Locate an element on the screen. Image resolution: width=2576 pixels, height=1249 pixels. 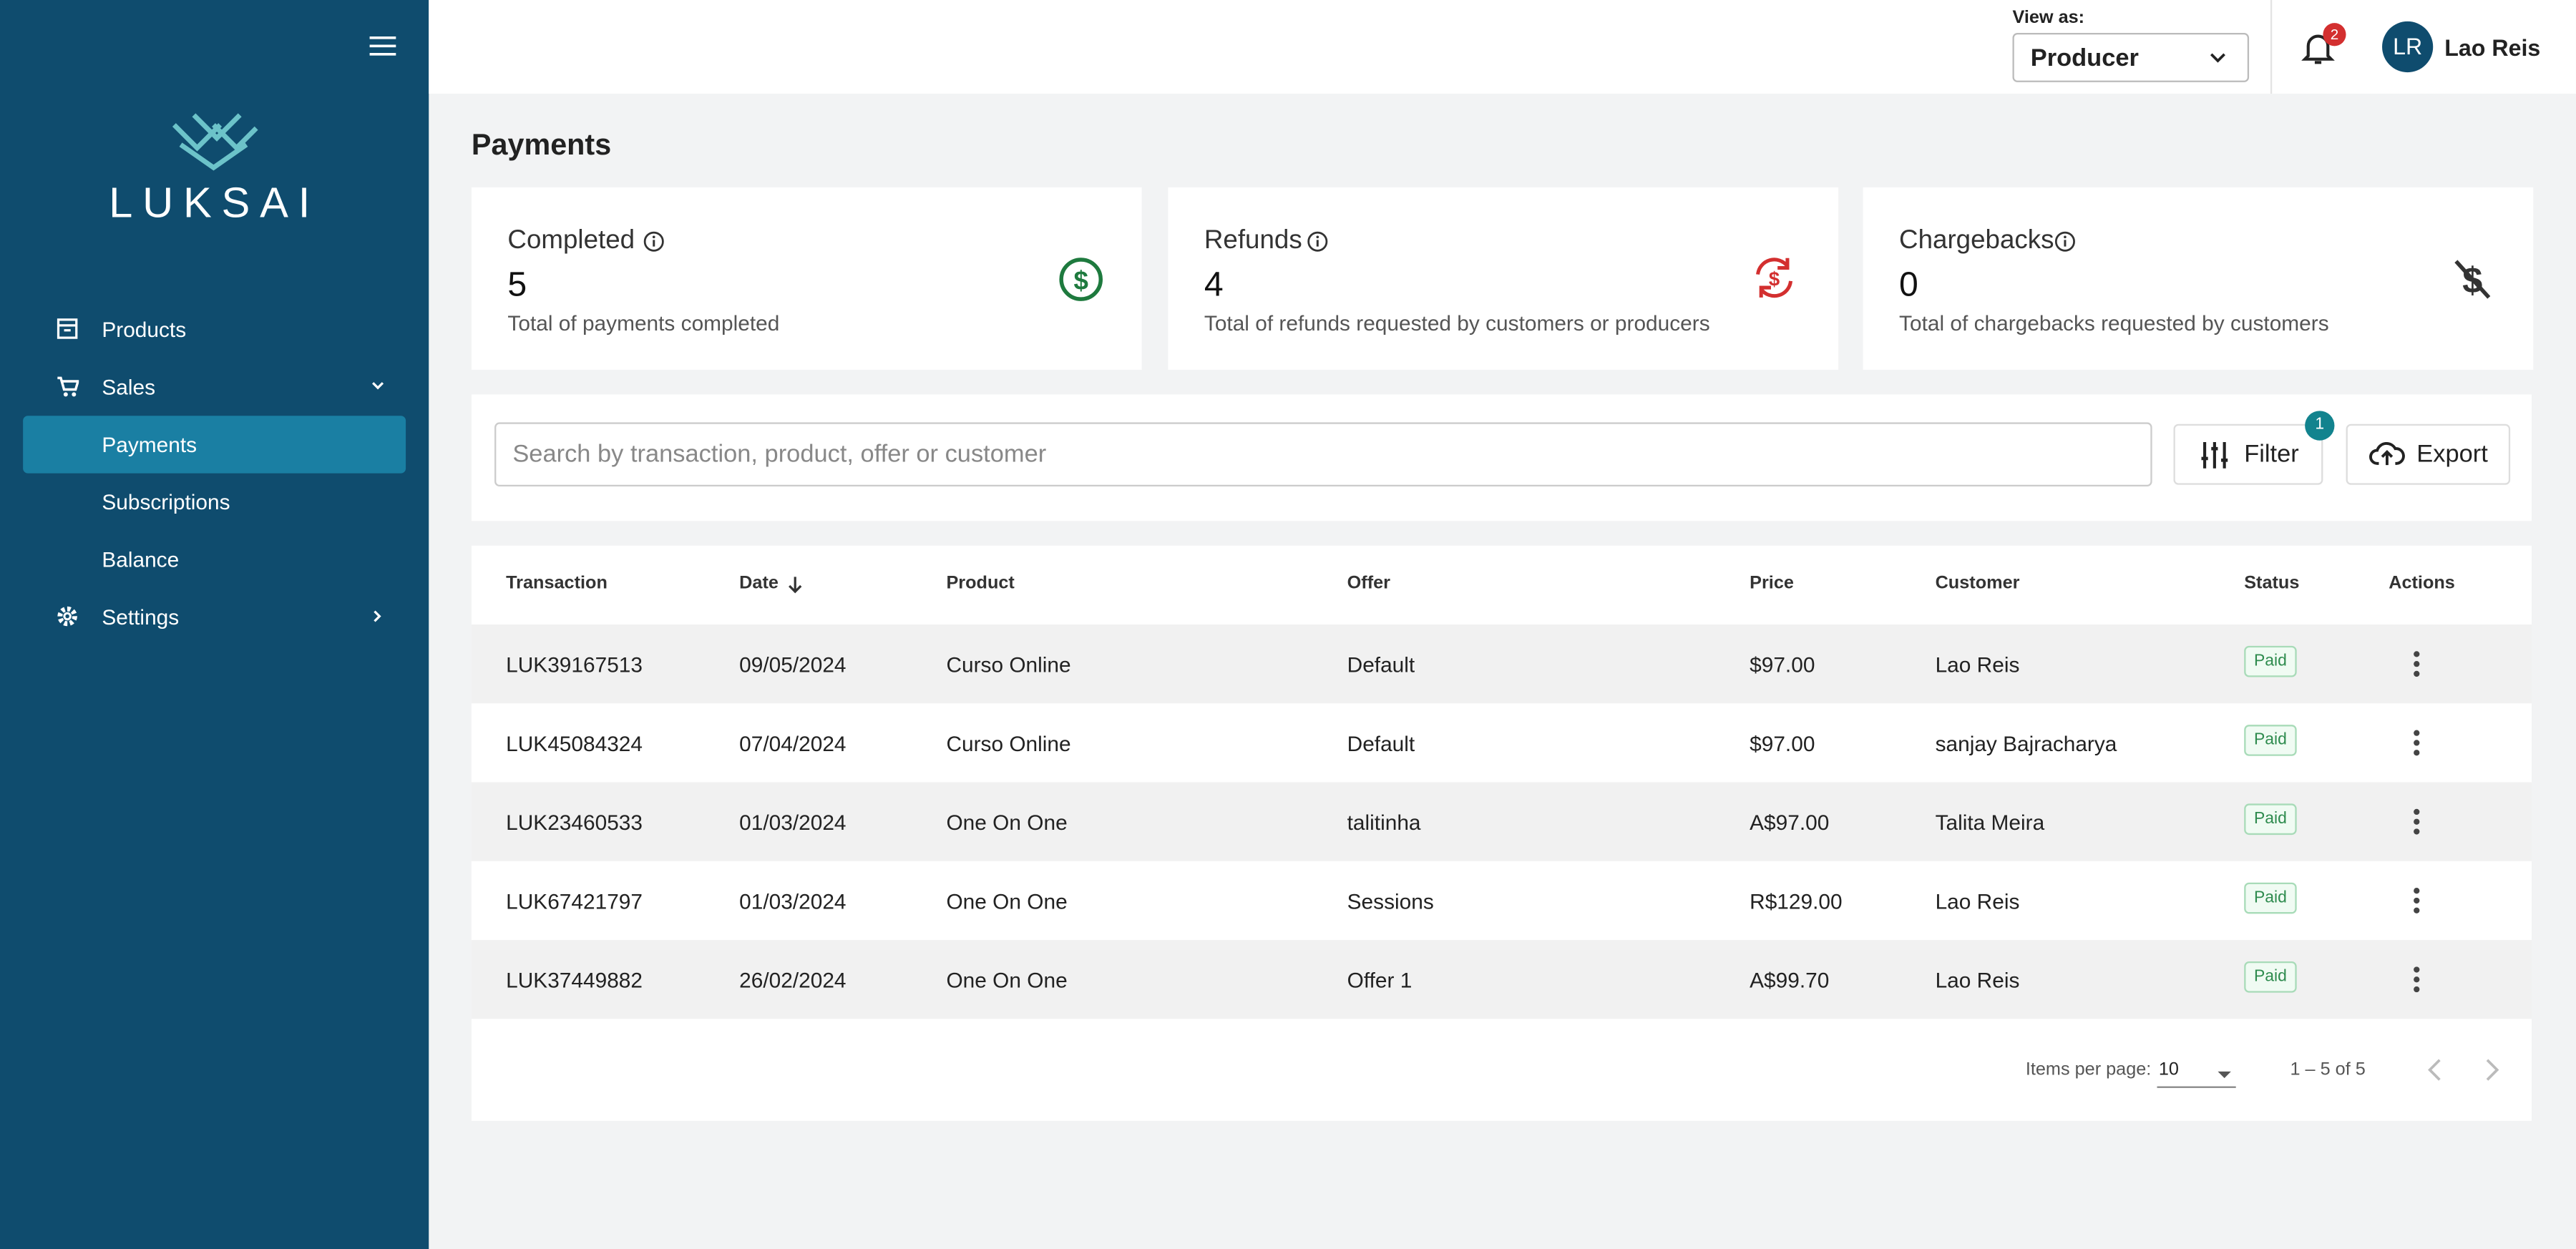
dollar-icon: $ is located at coordinates (1081, 279).